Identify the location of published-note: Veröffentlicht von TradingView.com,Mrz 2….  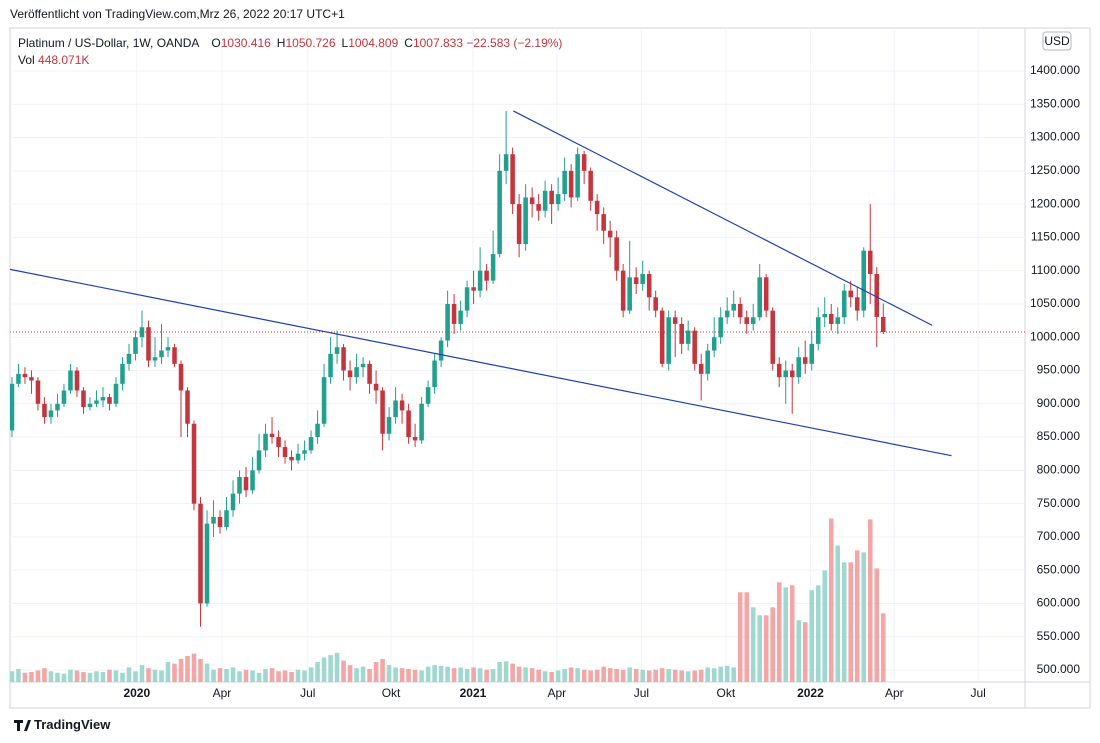
(177, 14).